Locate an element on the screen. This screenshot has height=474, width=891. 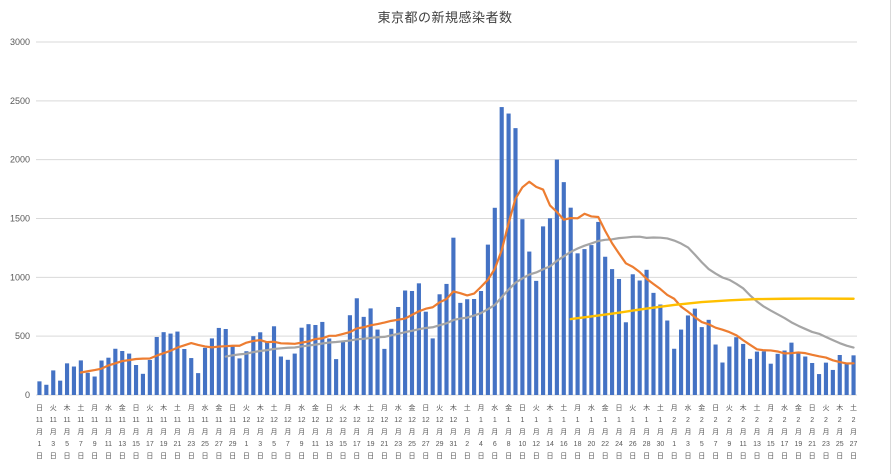
y-axis-tick-label: 2000 is located at coordinates (20, 160).